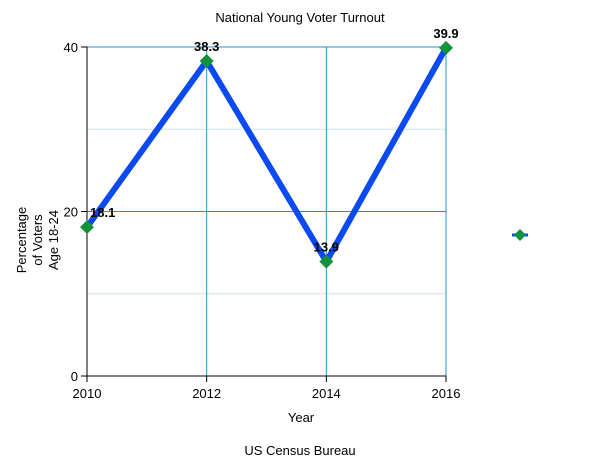 The image size is (600, 468). Describe the element at coordinates (300, 17) in the screenshot. I see `chart-title: National Young Voter Turnout` at that location.